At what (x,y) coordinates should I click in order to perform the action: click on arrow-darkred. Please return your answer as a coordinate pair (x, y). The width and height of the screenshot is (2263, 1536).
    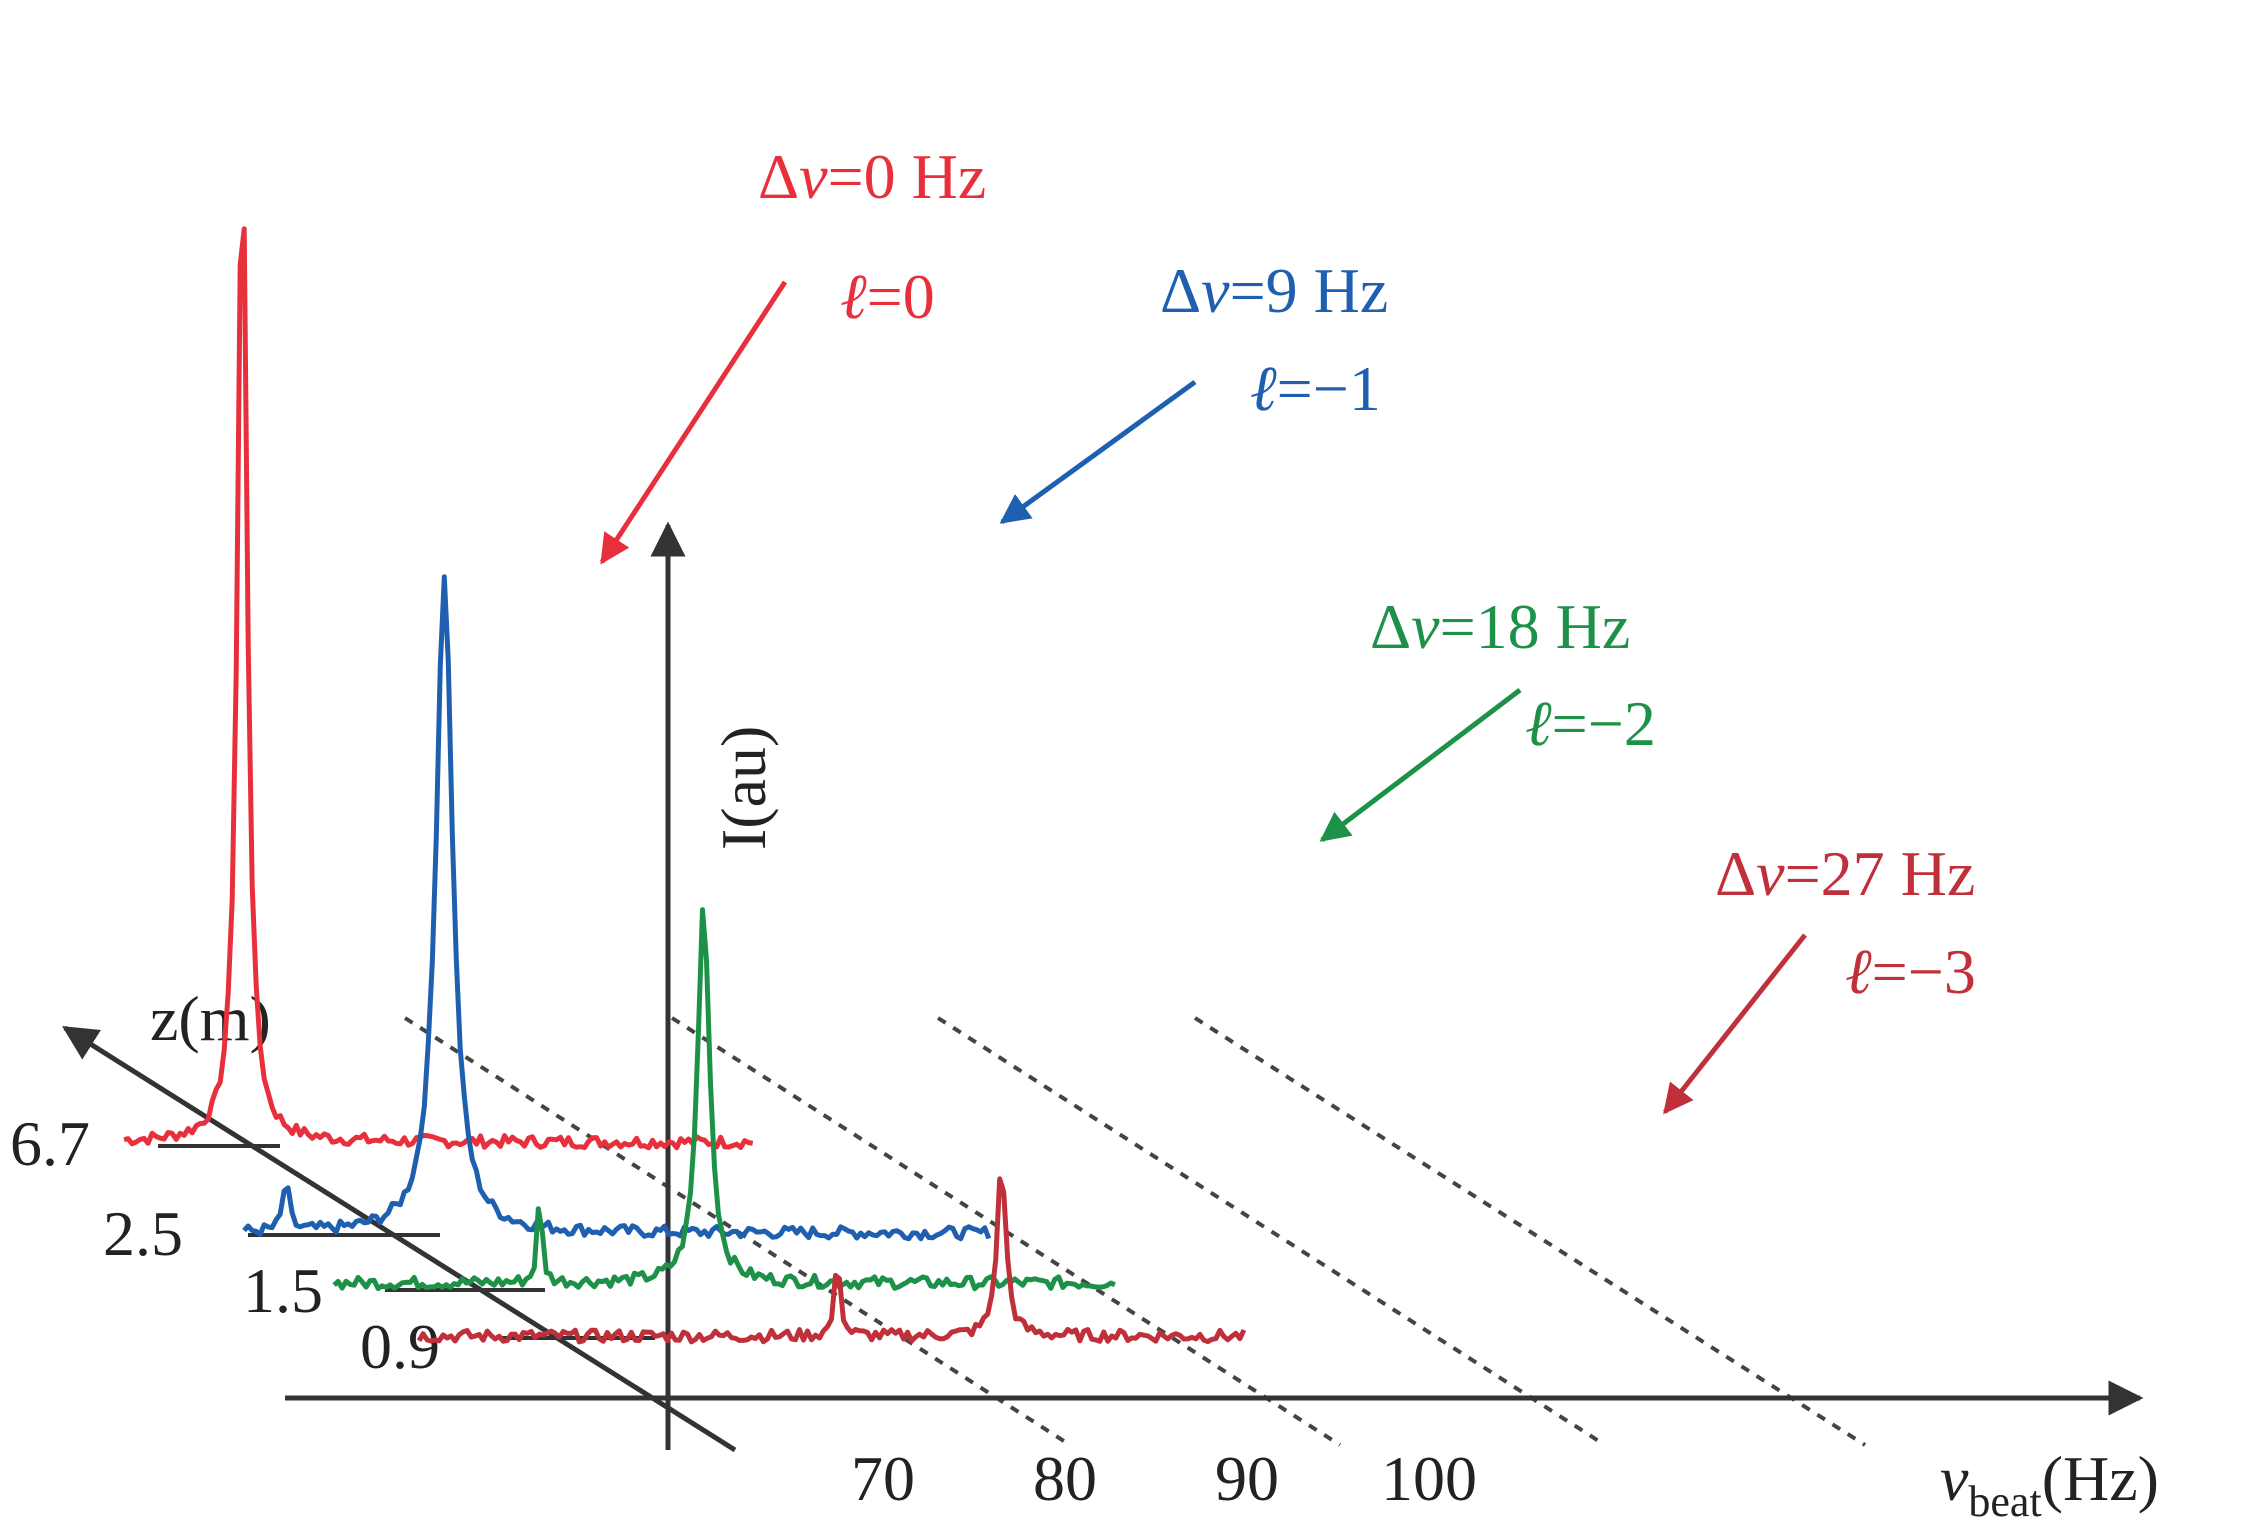
    Looking at the image, I should click on (1735, 1024).